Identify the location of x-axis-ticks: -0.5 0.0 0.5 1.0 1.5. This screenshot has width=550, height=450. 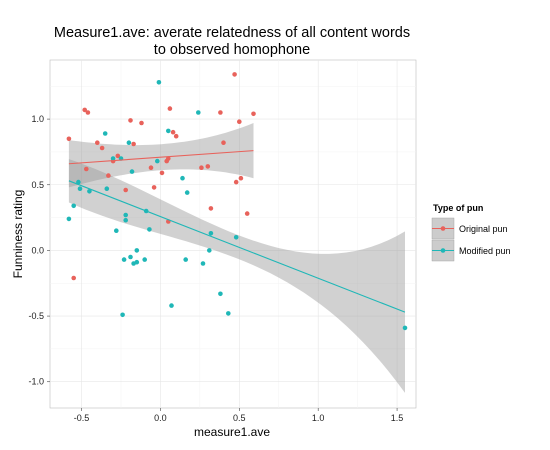
(239, 415).